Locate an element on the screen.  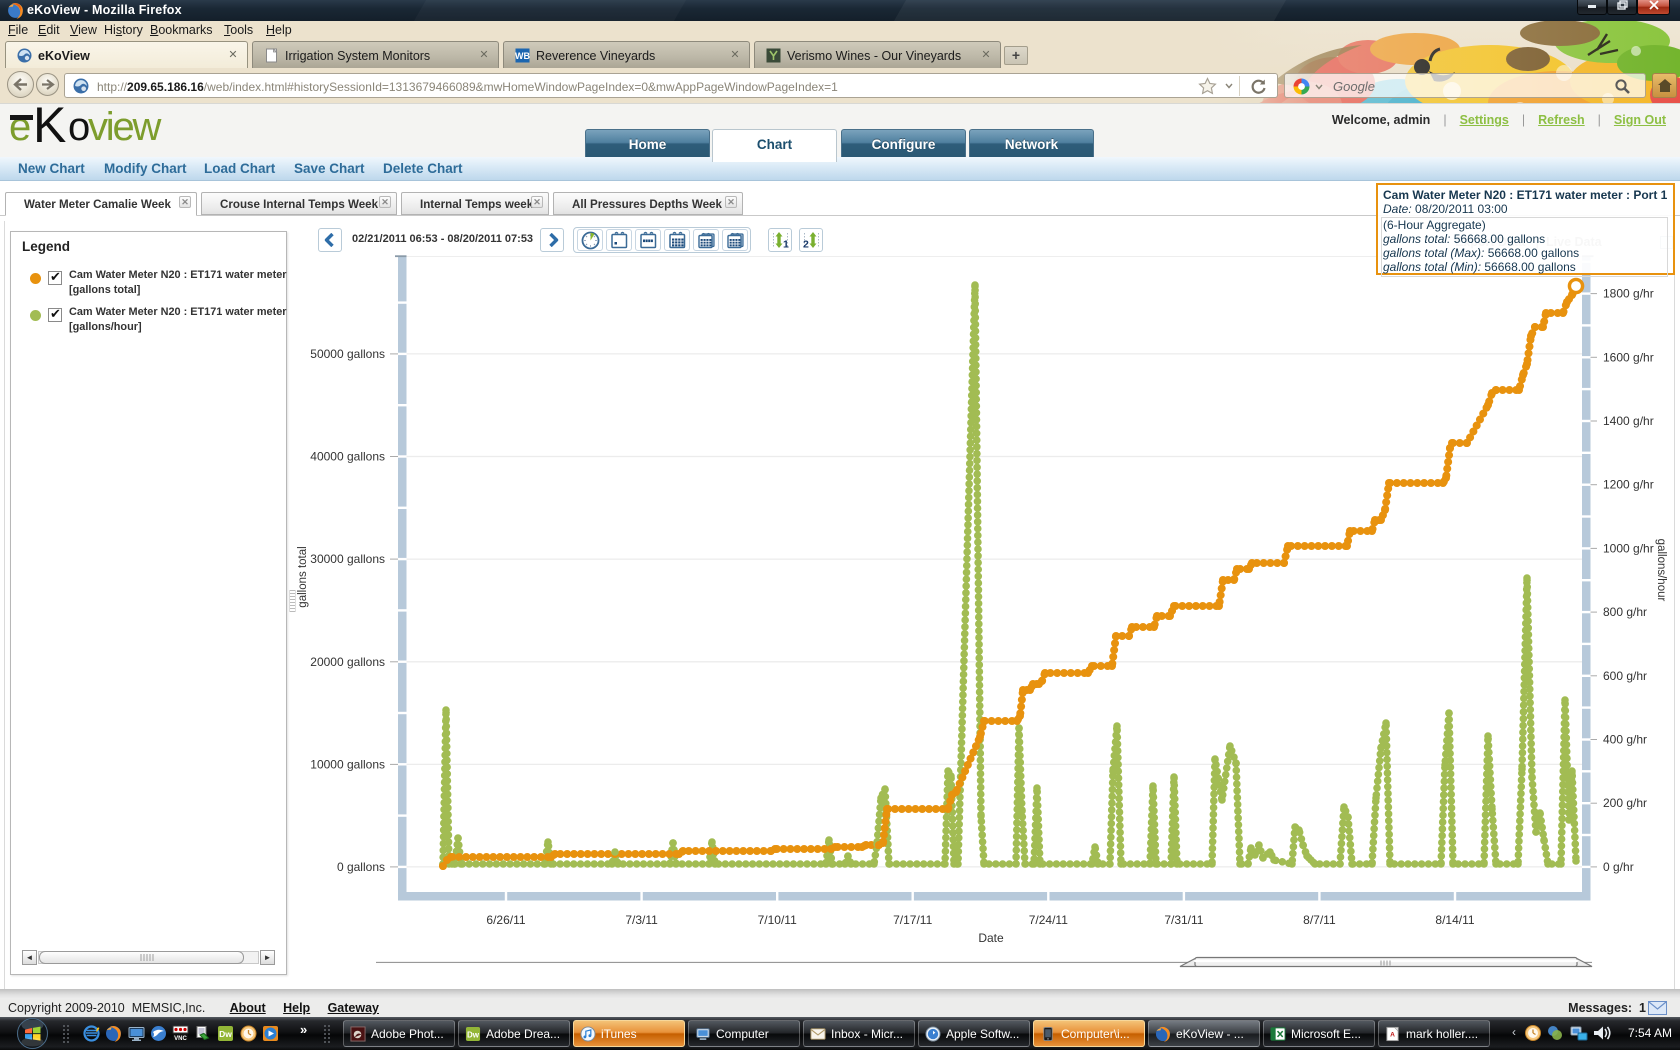
svg-text: 600 g/hr is located at coordinates (1625, 676).